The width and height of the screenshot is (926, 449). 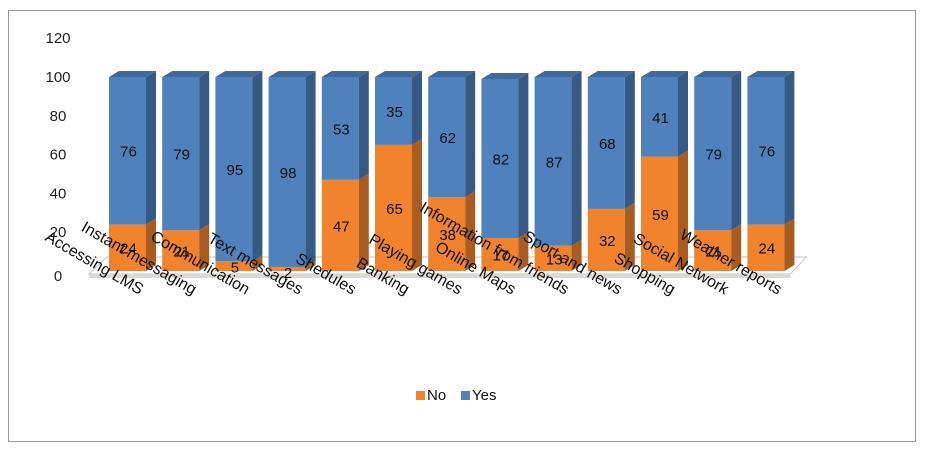 I want to click on bar-no-7: 17, so click(x=505, y=251).